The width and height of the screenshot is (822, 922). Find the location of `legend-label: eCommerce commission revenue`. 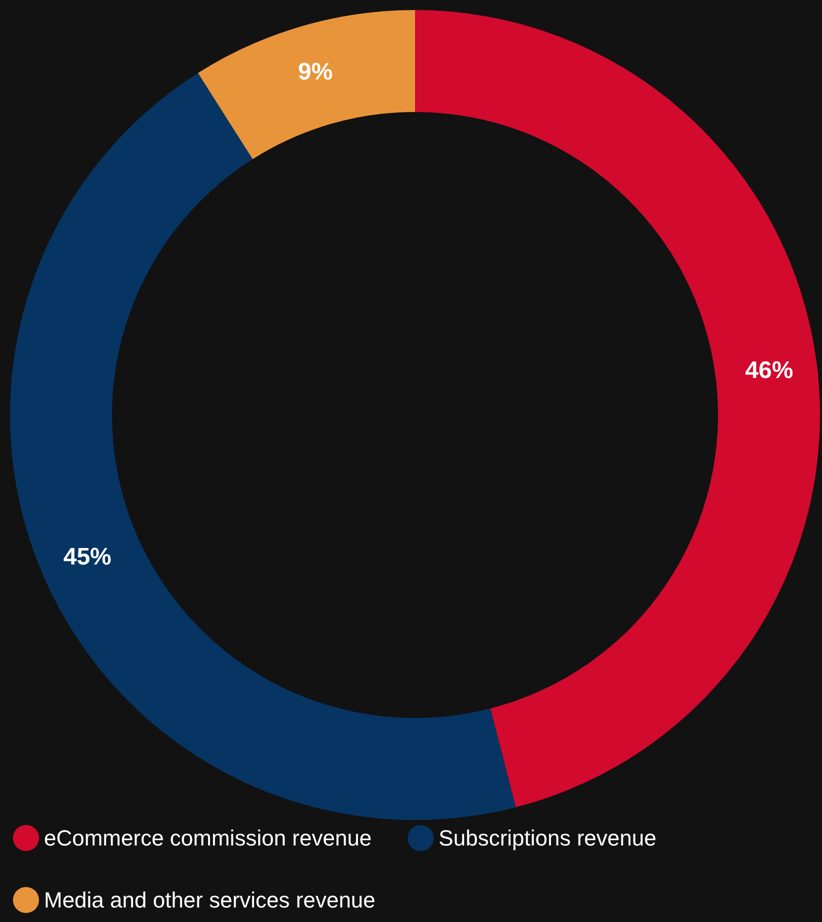

legend-label: eCommerce commission revenue is located at coordinates (208, 838).